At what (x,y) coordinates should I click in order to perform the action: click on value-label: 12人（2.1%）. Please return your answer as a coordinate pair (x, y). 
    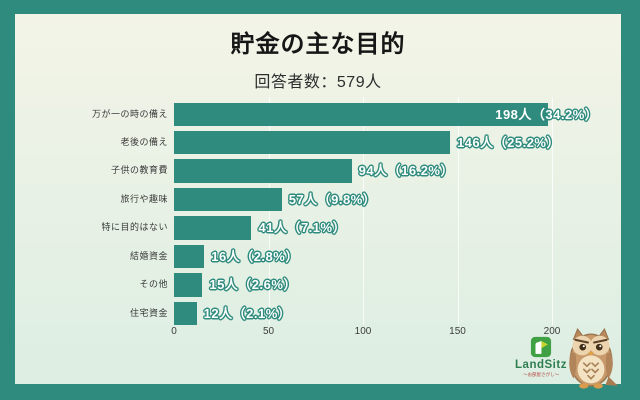
    Looking at the image, I should click on (247, 313).